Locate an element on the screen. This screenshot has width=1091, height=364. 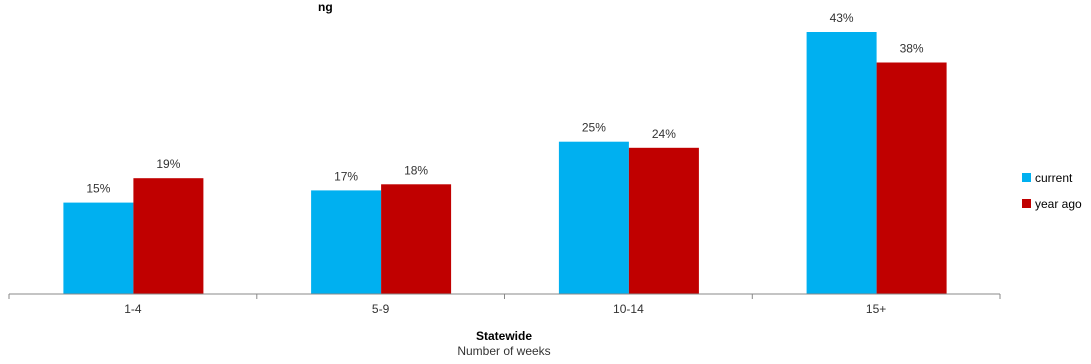
legend-swatch-current is located at coordinates (1026, 177).